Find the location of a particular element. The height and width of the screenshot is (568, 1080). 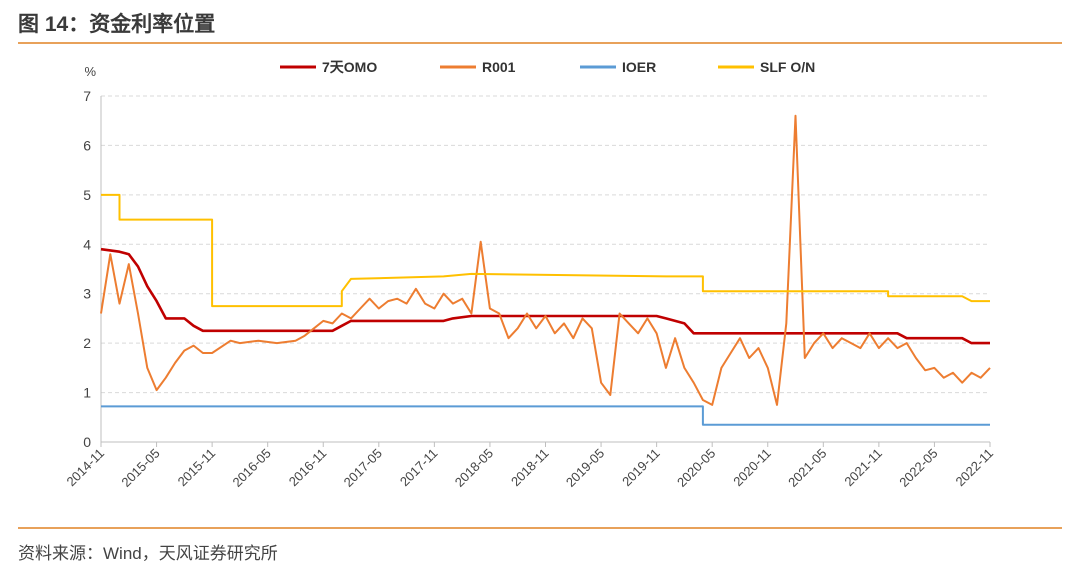

y-tick-label: 5 is located at coordinates (87, 195).